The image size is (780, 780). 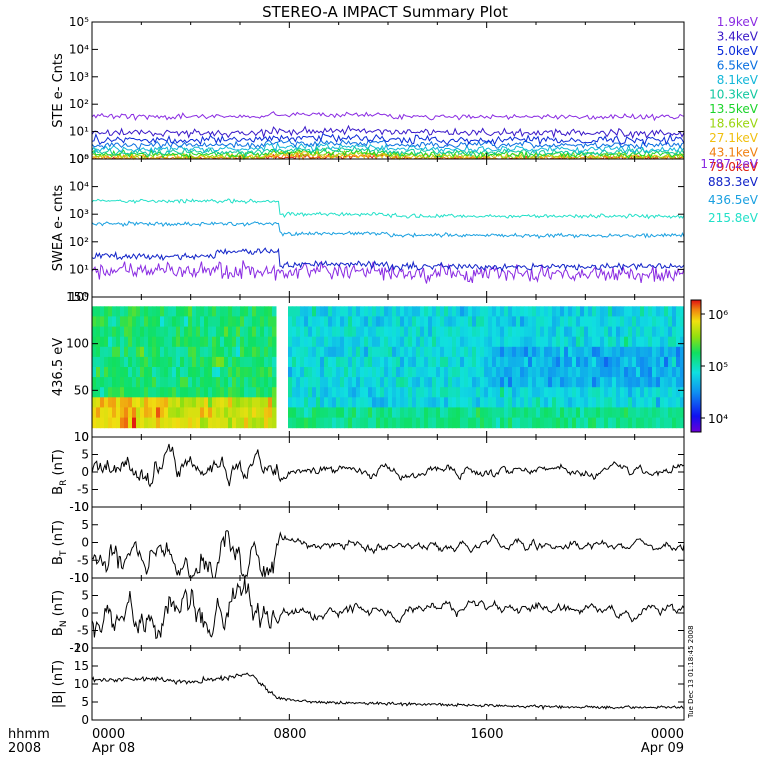 I want to click on y-tick-label: -5, so click(x=83, y=560).